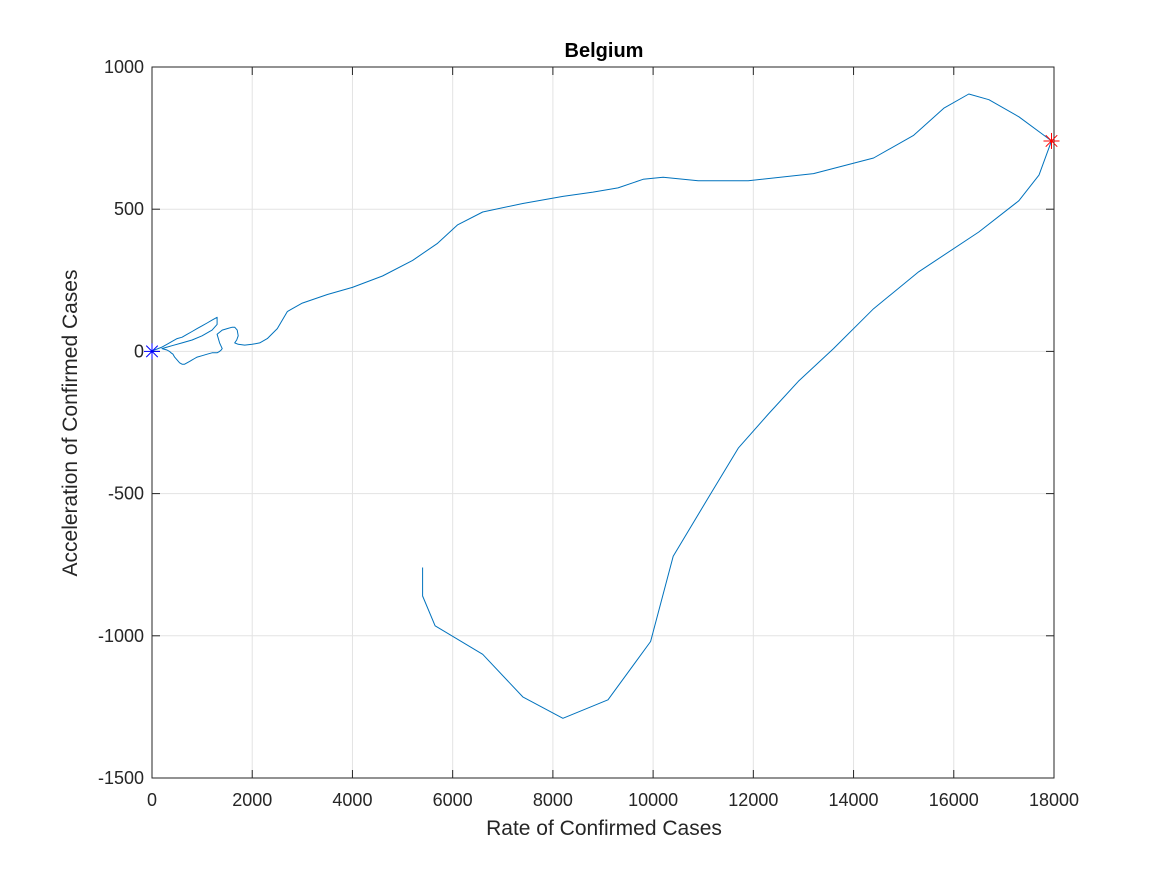  Describe the element at coordinates (252, 800) in the screenshot. I see `x-tick-label: 2000` at that location.